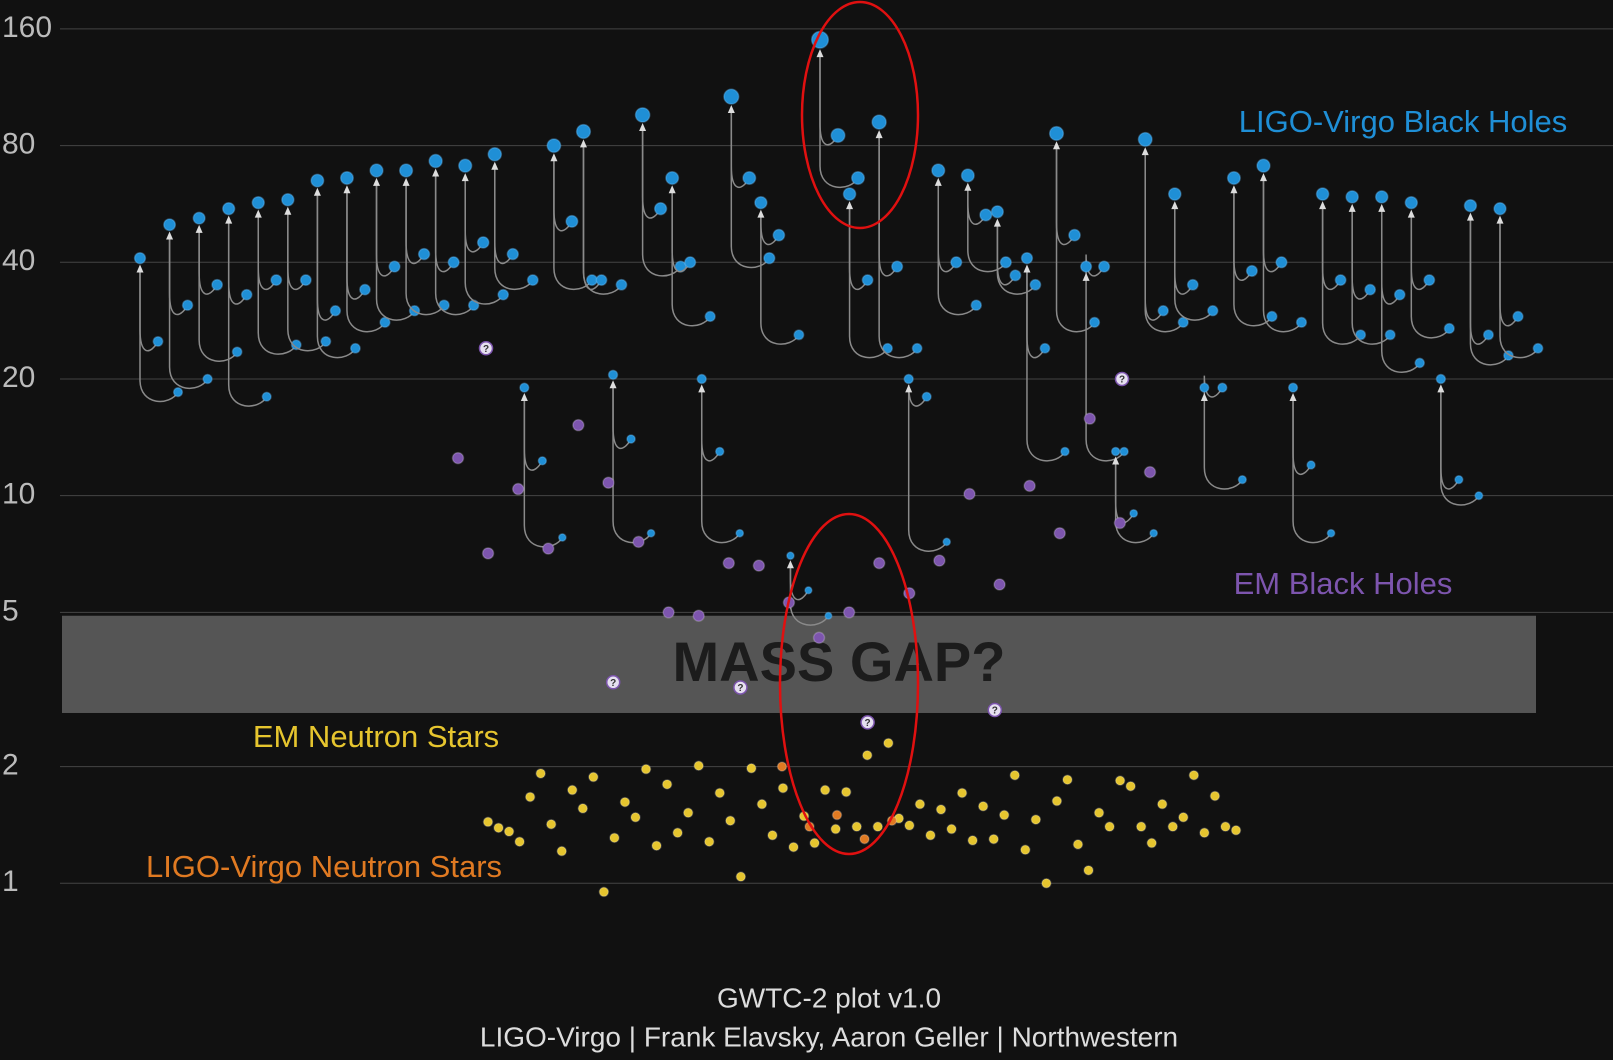 This screenshot has width=1613, height=1060. I want to click on series-label: LIGO-Virgo Black Holes, so click(1403, 121).